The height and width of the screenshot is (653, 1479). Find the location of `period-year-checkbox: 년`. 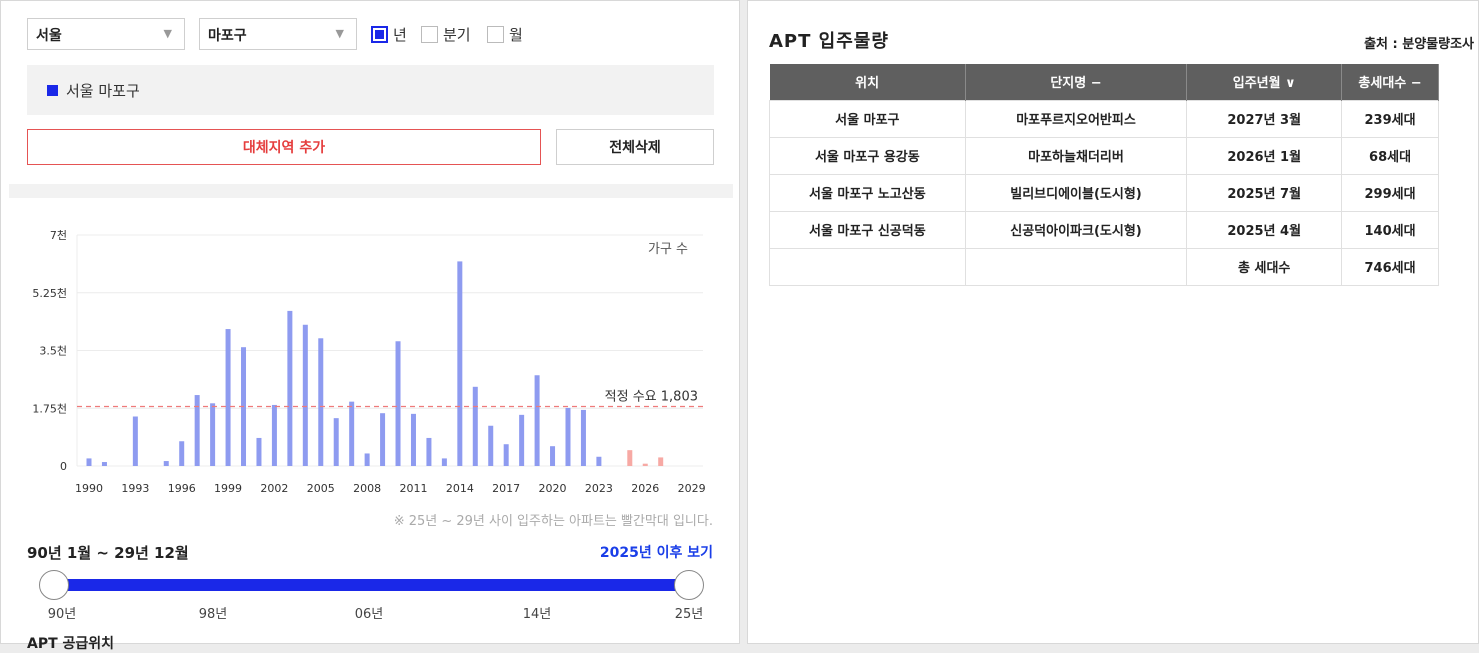

period-year-checkbox: 년 is located at coordinates (389, 34).